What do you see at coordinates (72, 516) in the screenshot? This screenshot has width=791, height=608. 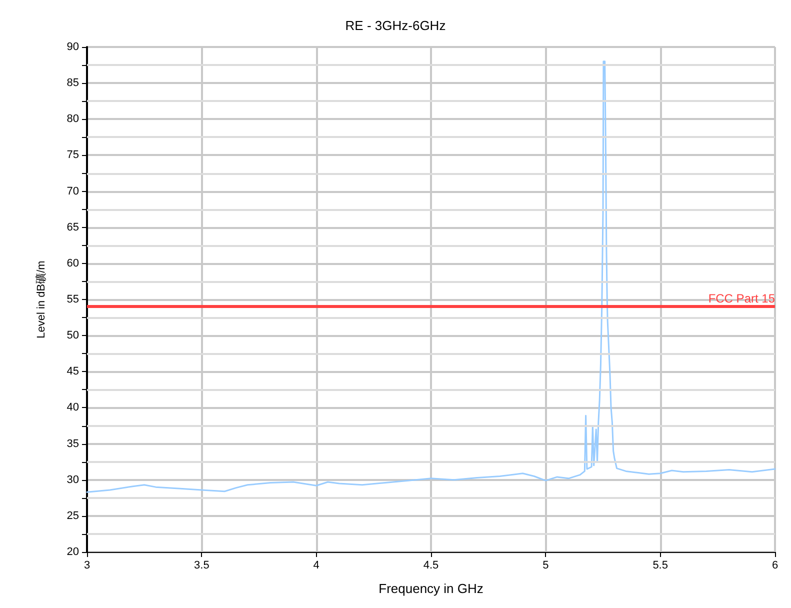 I see `y-tick-label: 25` at bounding box center [72, 516].